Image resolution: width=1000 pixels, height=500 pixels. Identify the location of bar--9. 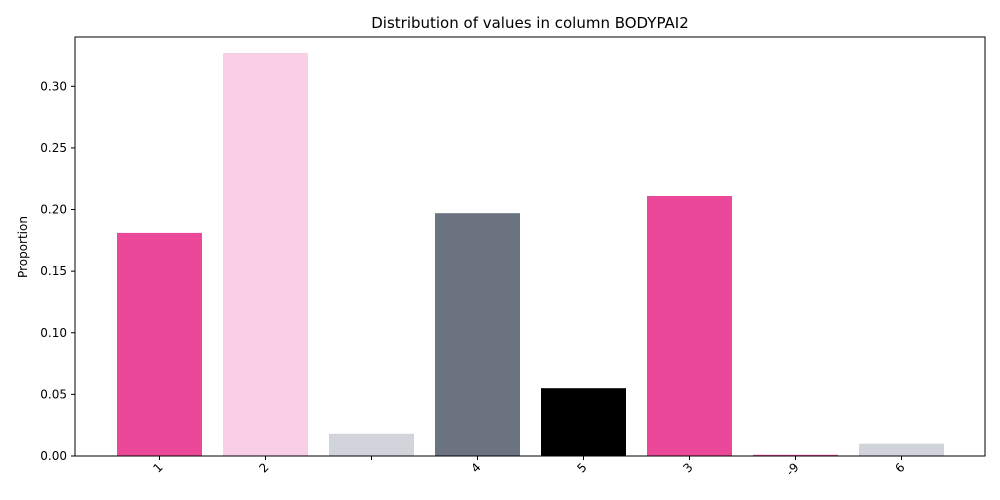
(795, 455).